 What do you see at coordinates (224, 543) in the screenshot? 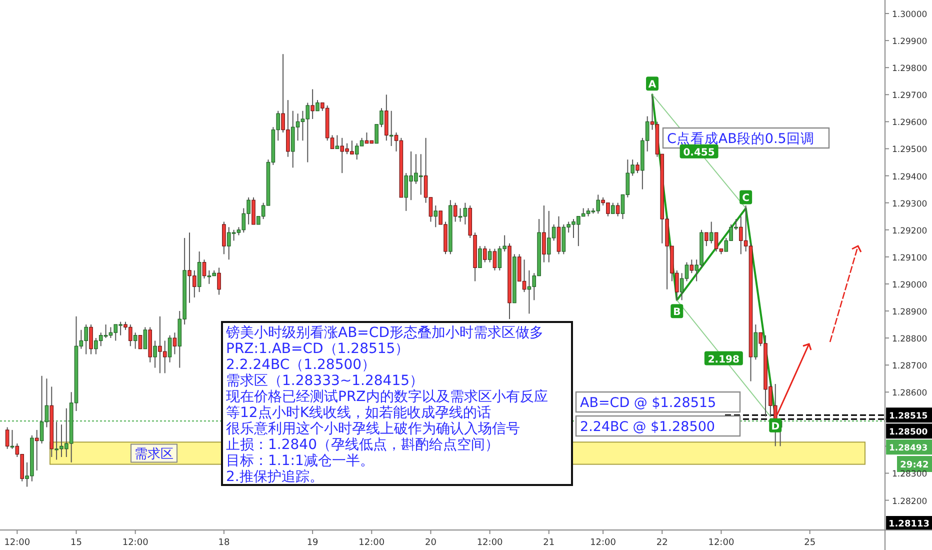
I see `x-tick-label: 18` at bounding box center [224, 543].